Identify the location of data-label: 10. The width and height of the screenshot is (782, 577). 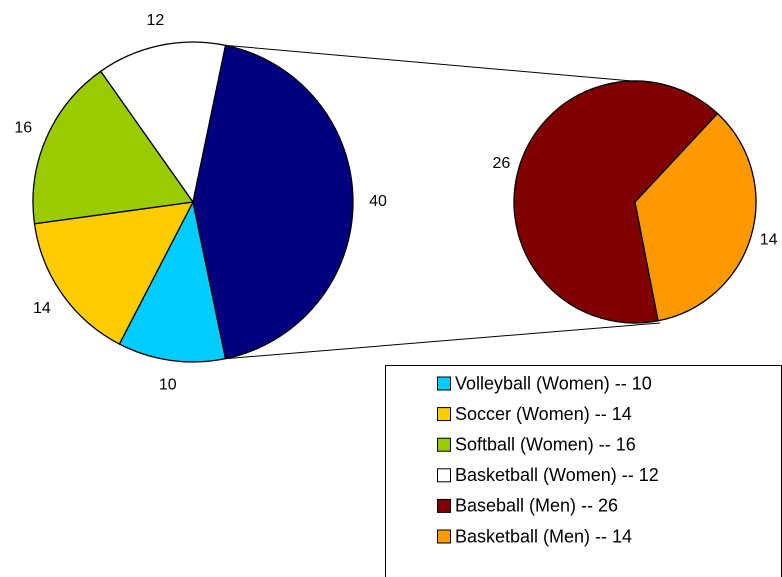
(168, 384).